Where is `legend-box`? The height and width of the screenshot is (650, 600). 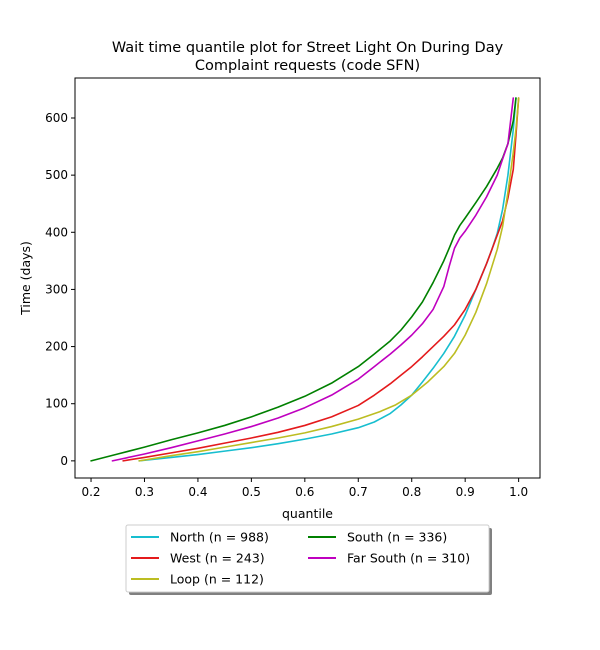
legend-box is located at coordinates (307, 558).